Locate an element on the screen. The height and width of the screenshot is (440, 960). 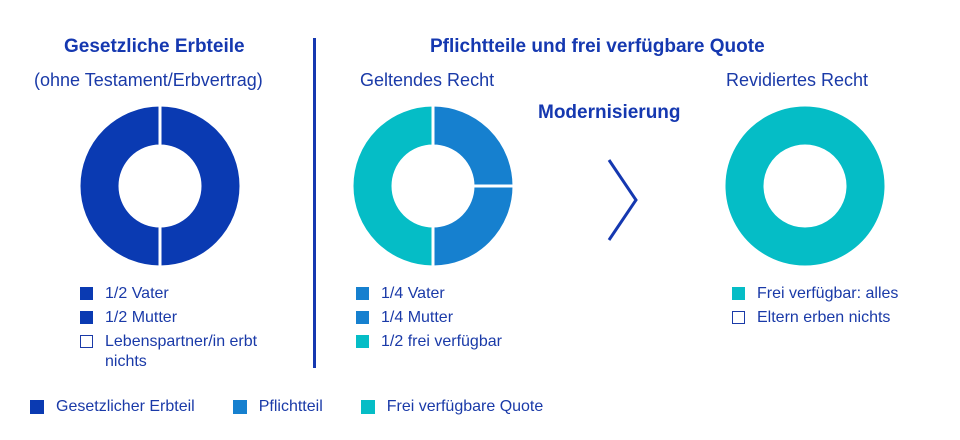
legend-row: 1/2 Vater is located at coordinates (185, 294).